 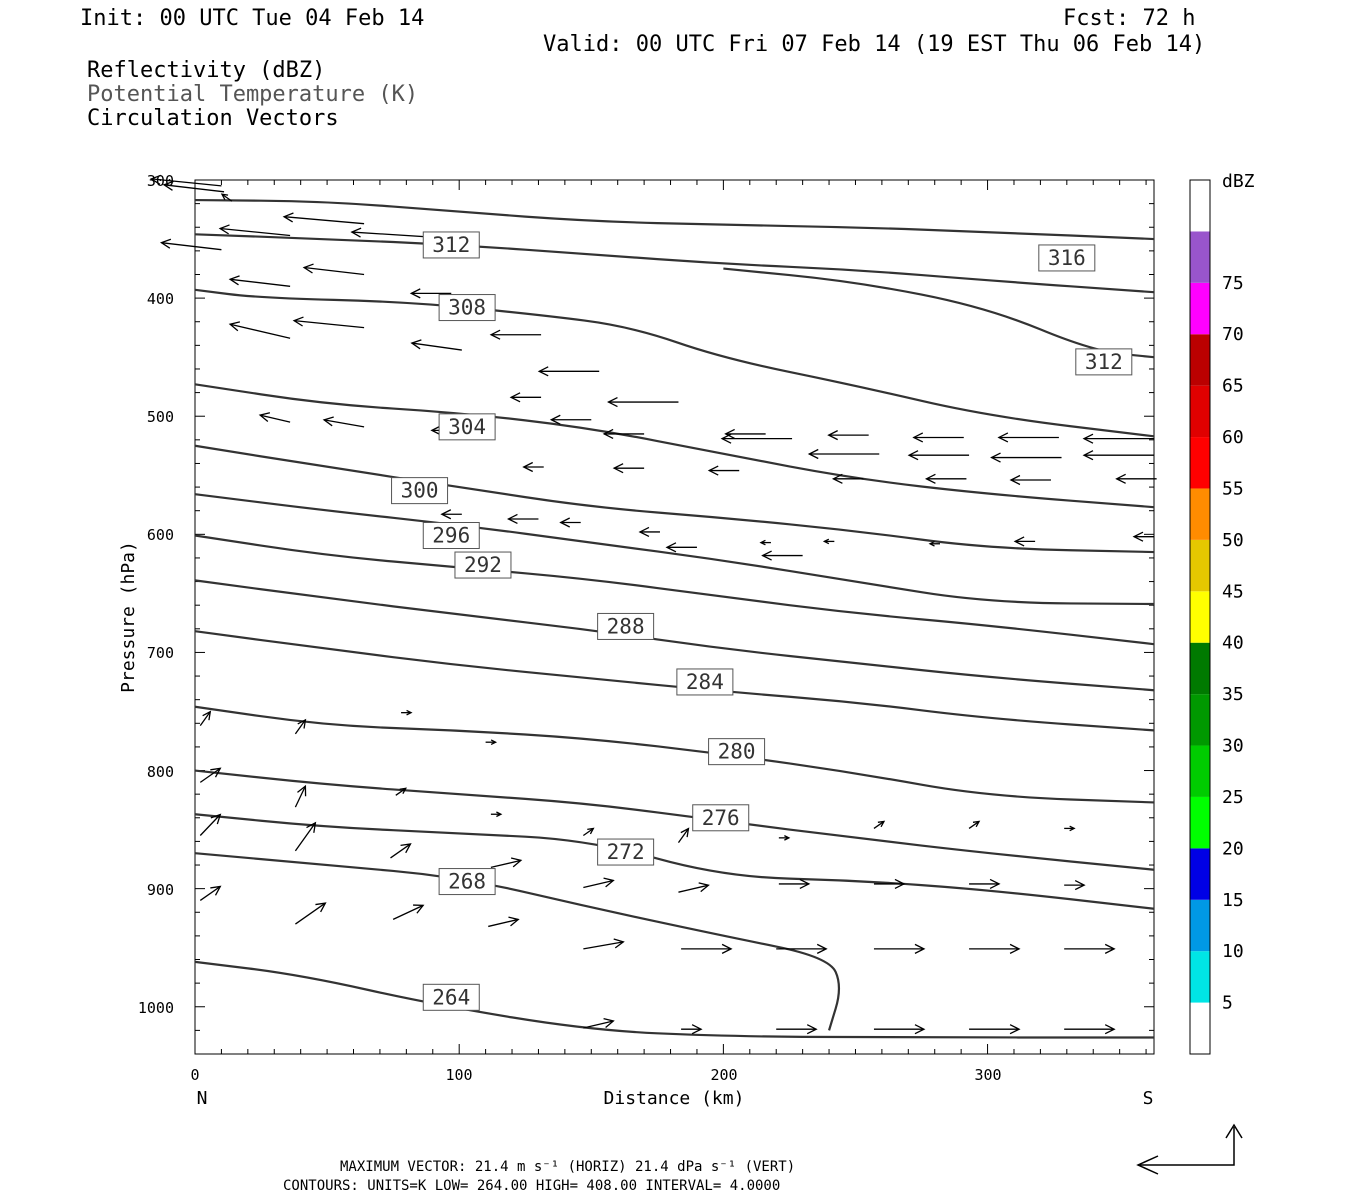 I want to click on colorbar-label-60: 60, so click(x=1233, y=437).